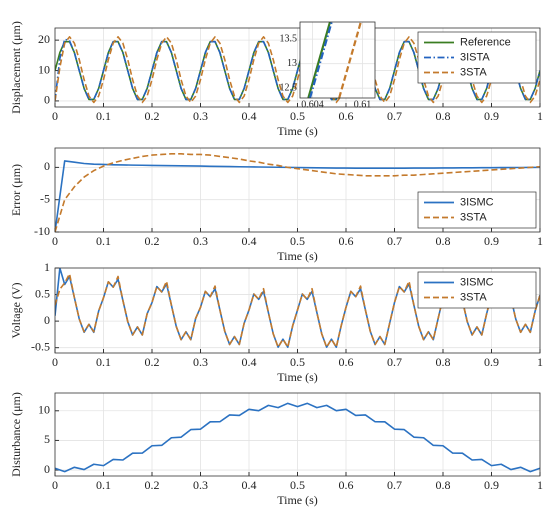 This screenshot has width=550, height=521. Describe the element at coordinates (40, 346) in the screenshot. I see `y-tick-label: -0.5` at that location.